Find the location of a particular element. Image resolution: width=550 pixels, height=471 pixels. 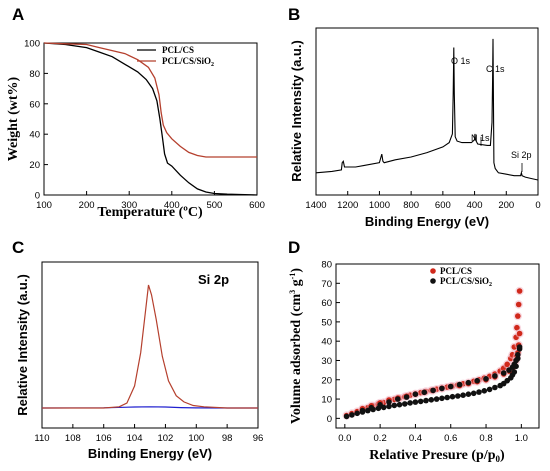

bet-x-tick-label: 0.6 is located at coordinates (450, 438).